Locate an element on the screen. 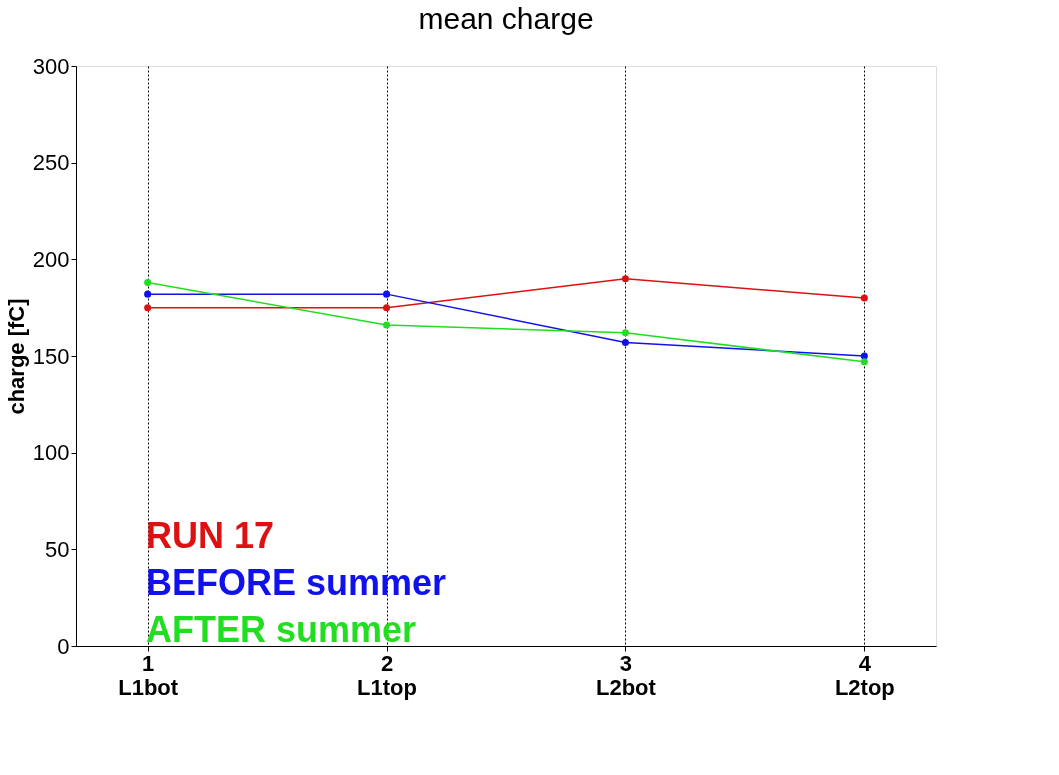  y-tick-label: 0 is located at coordinates (63, 646).